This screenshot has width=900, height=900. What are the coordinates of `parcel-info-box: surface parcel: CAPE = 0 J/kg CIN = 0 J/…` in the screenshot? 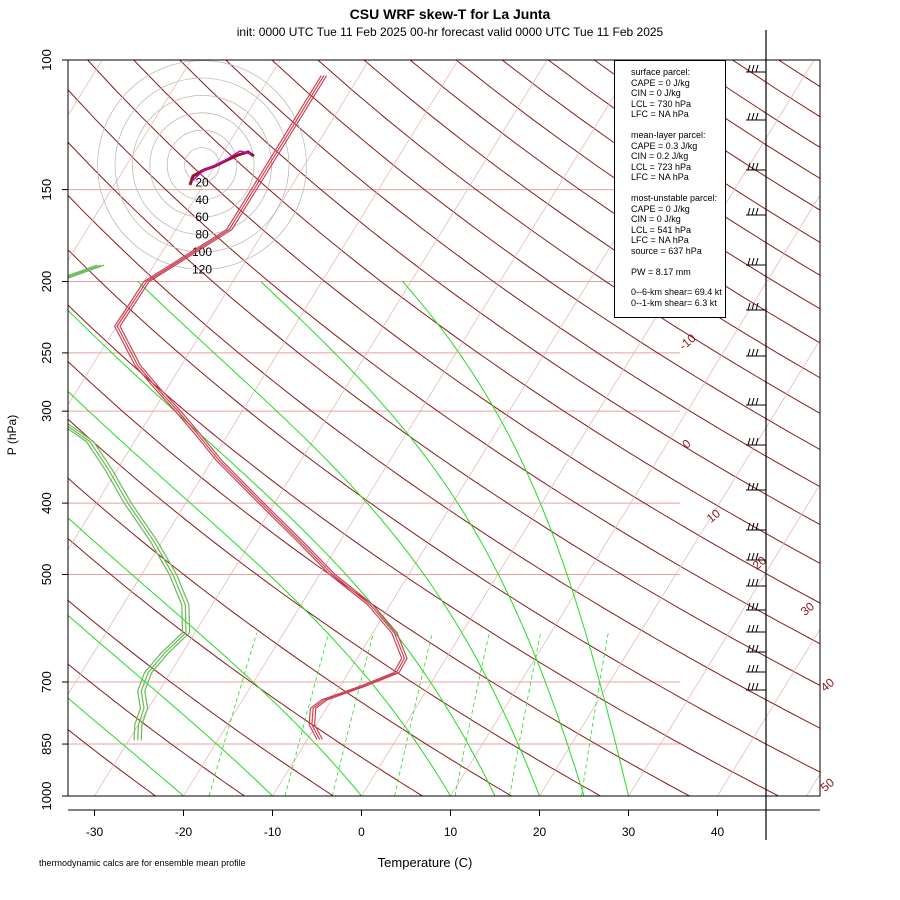 It's located at (670, 189).